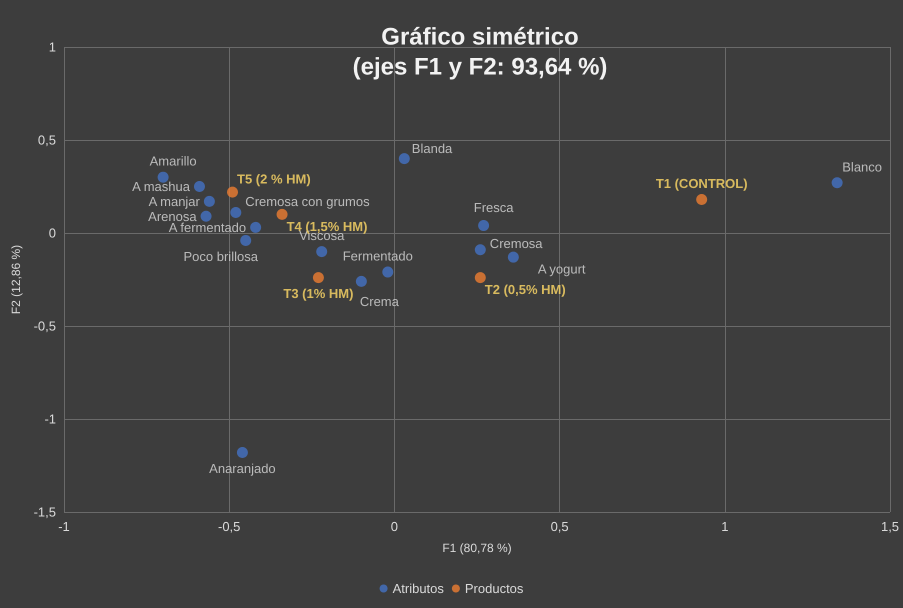 Image resolution: width=903 pixels, height=608 pixels. I want to click on y-tick-label: -1, so click(50, 419).